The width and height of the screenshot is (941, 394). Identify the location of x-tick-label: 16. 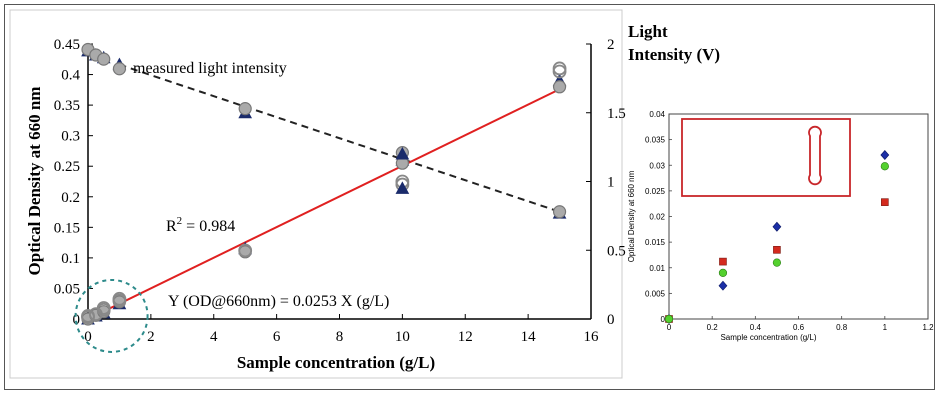
(592, 337).